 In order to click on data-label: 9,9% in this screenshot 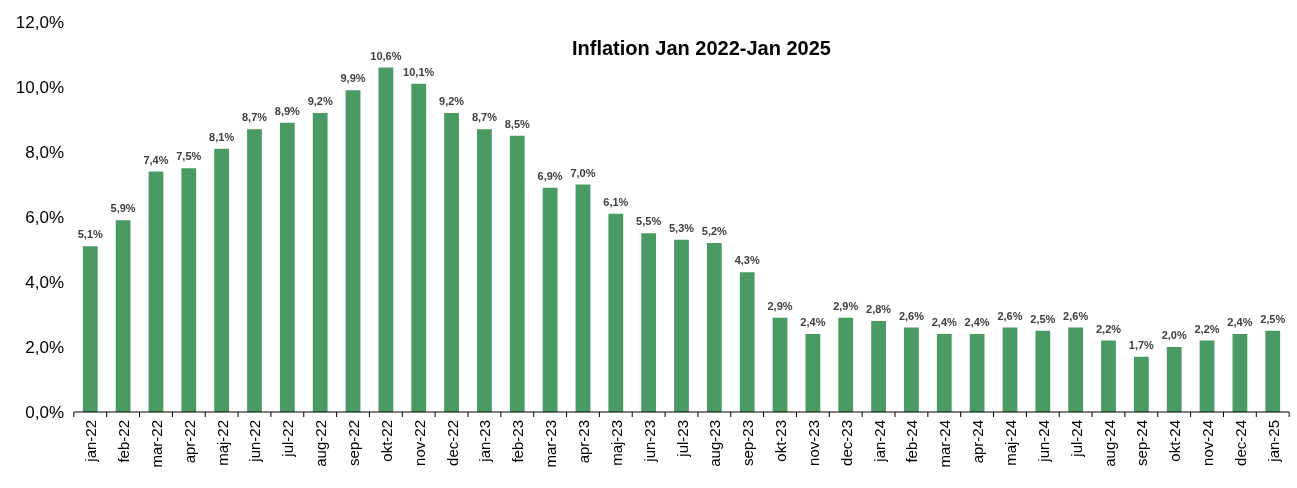, I will do `click(353, 78)`.